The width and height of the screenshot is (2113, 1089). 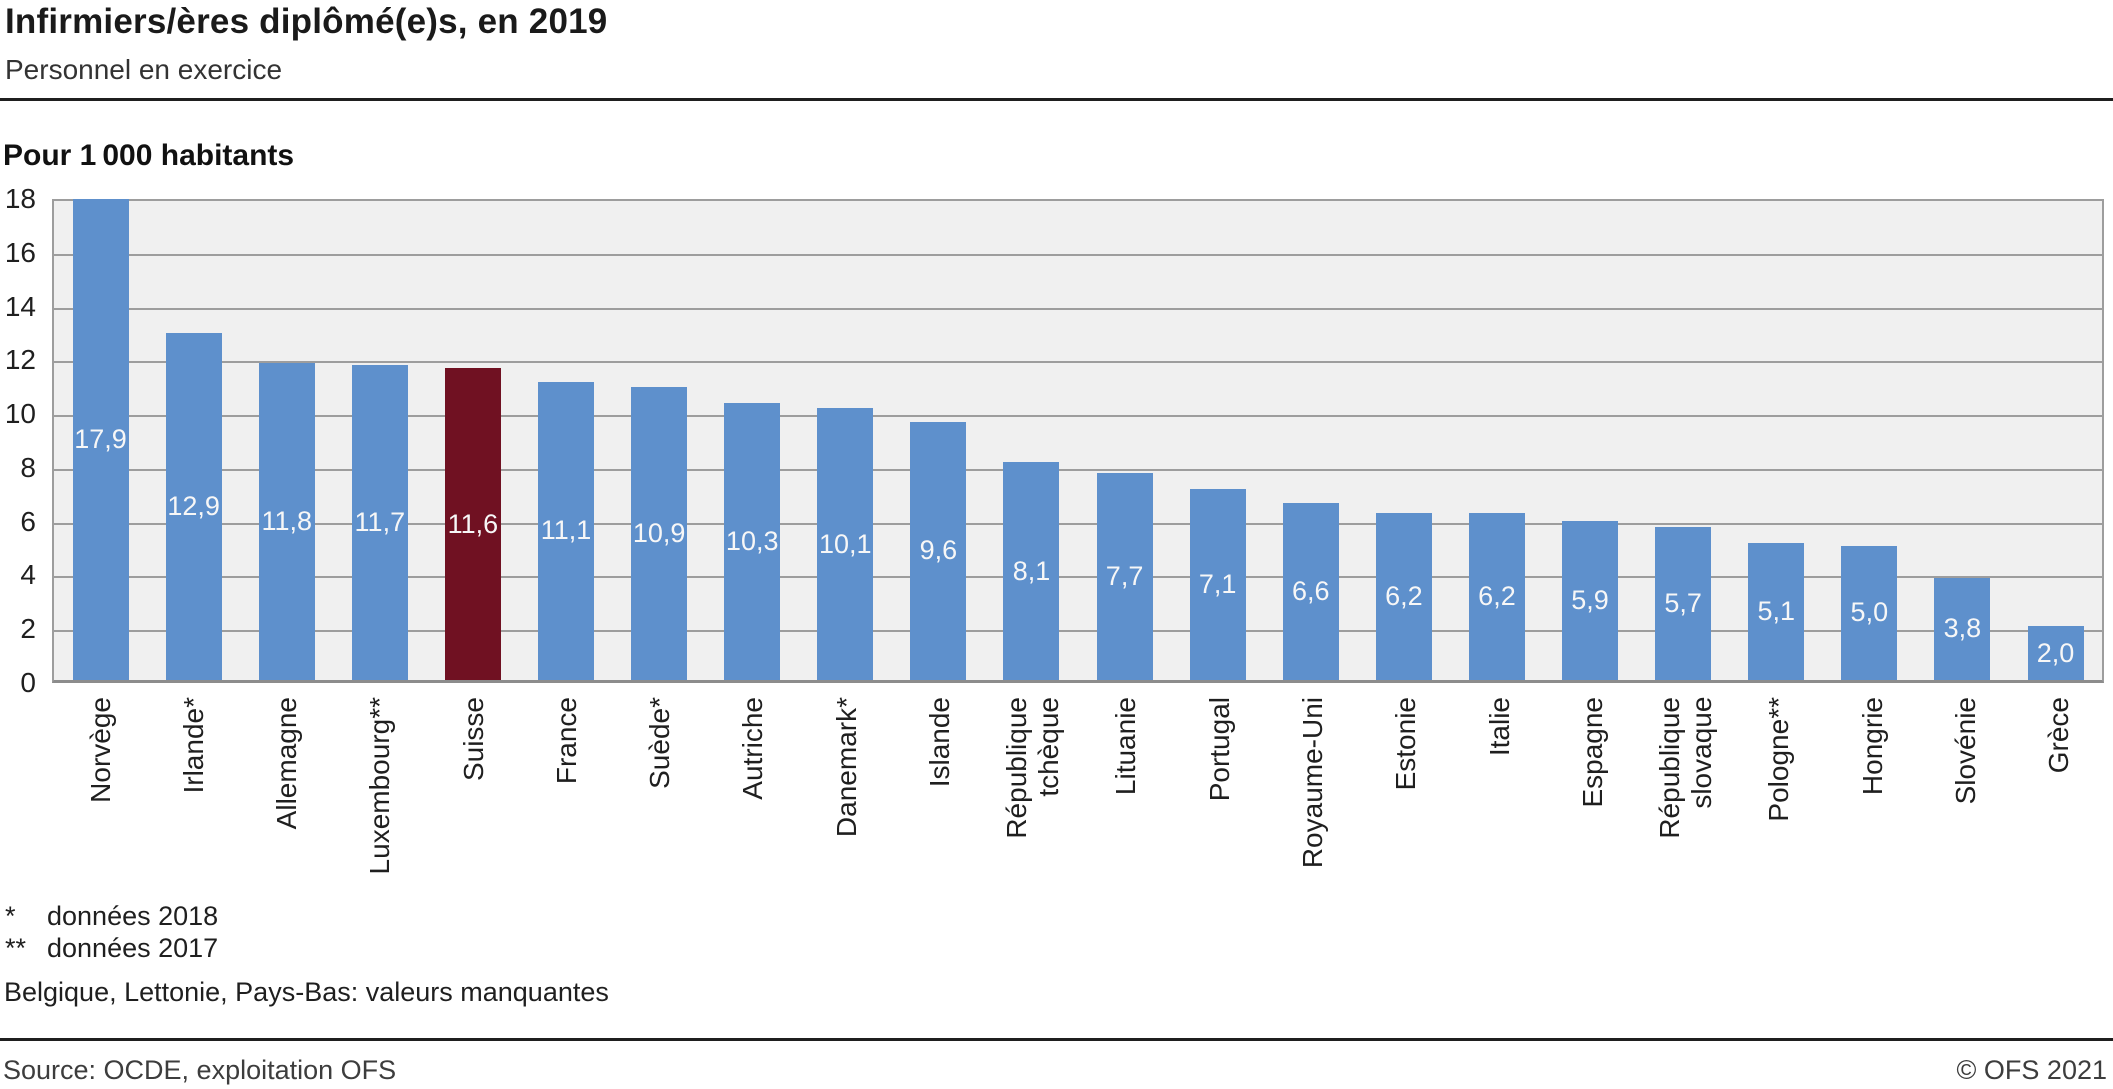 I want to click on bar-value-label: 17,9, so click(x=100, y=438).